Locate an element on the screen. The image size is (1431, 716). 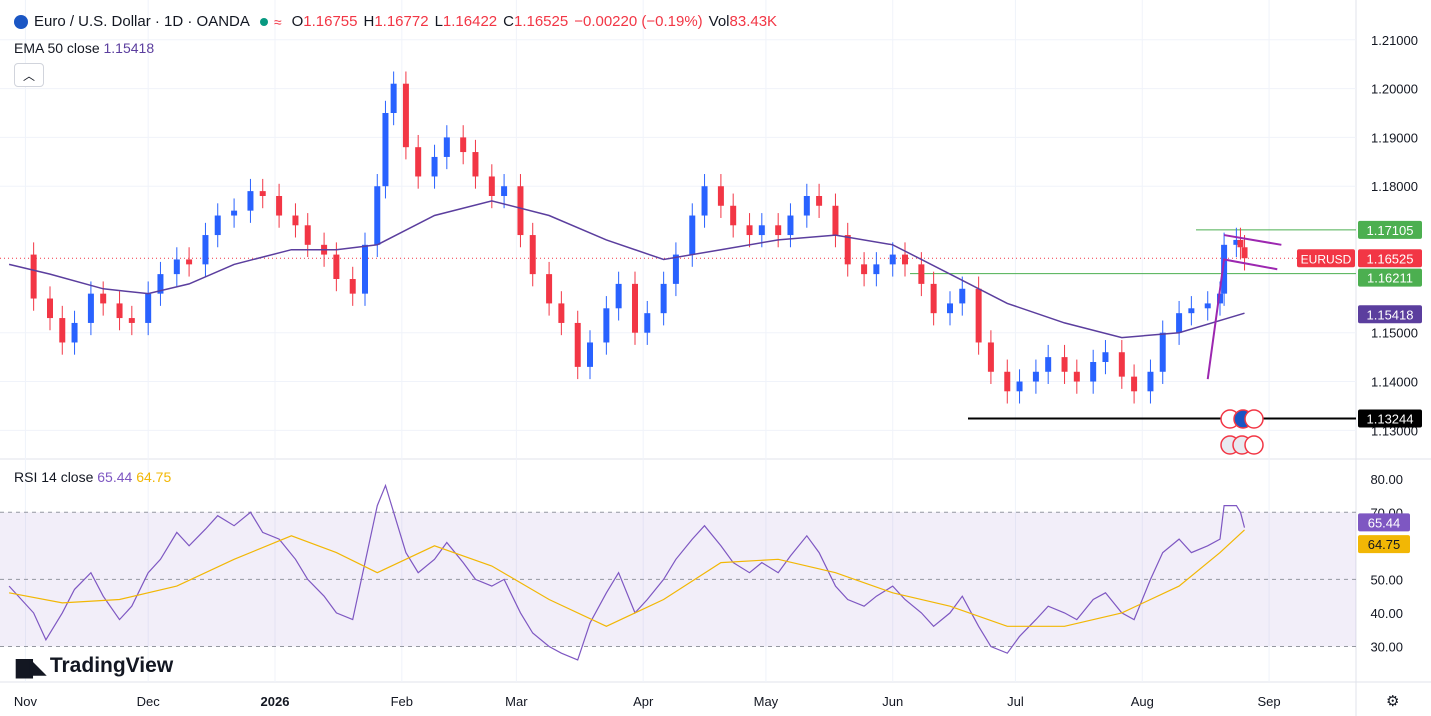
level-tag-top: 1.17105 is located at coordinates (1390, 230).